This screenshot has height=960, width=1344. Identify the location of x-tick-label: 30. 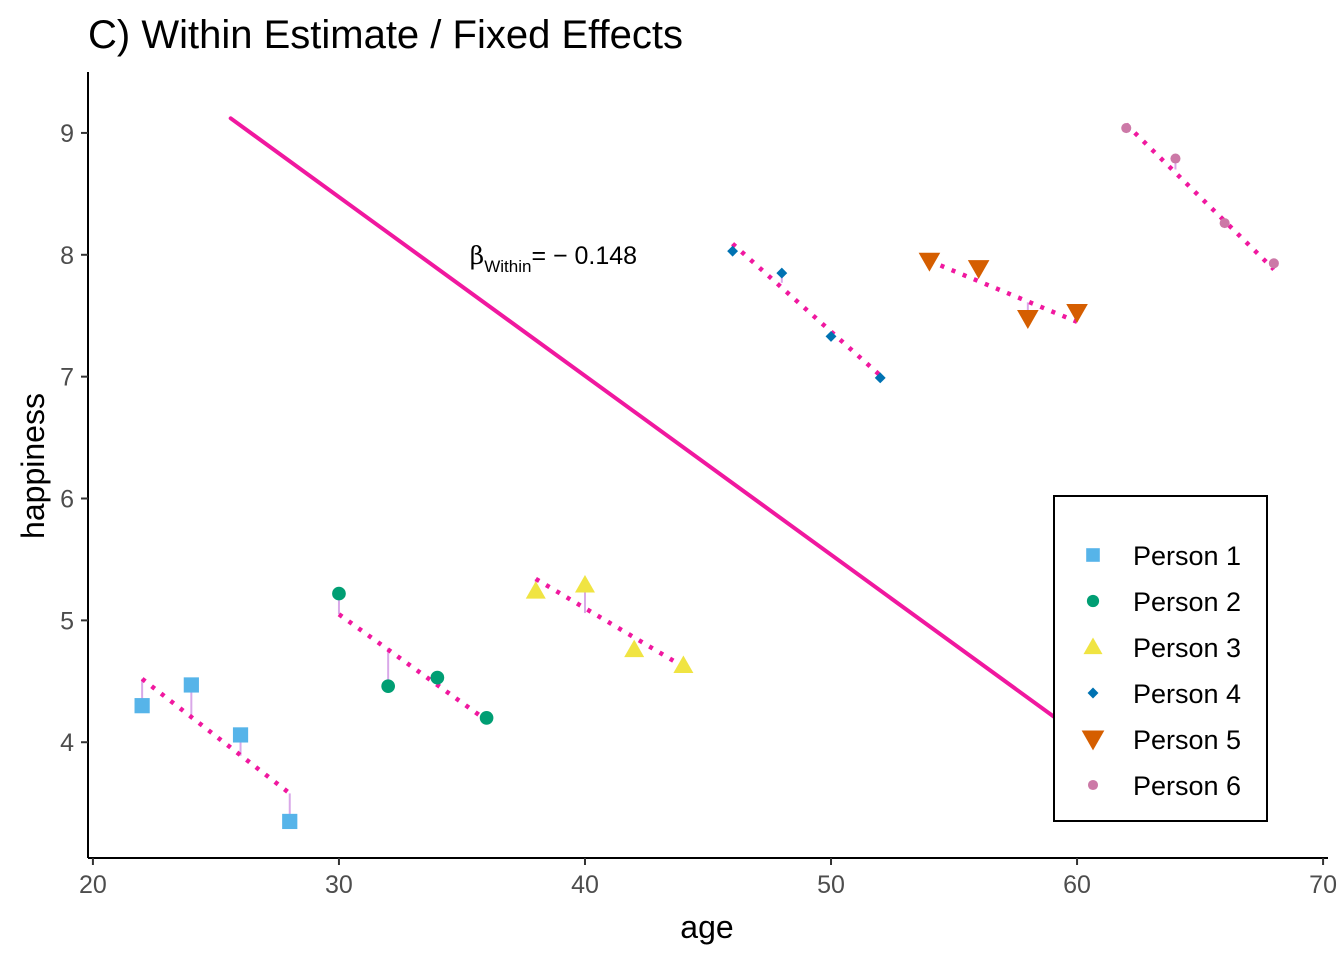
(339, 885).